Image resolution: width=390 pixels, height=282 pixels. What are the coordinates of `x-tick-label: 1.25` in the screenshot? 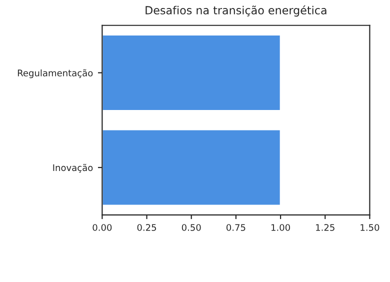 It's located at (325, 227).